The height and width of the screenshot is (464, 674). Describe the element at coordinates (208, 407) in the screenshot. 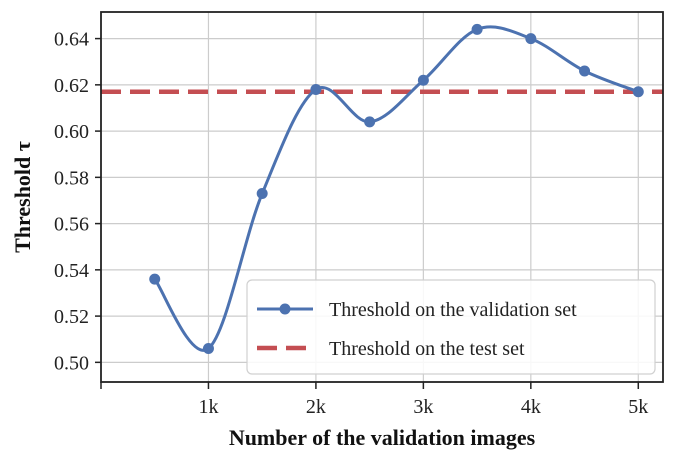

I see `x-tick-label: 1k` at that location.